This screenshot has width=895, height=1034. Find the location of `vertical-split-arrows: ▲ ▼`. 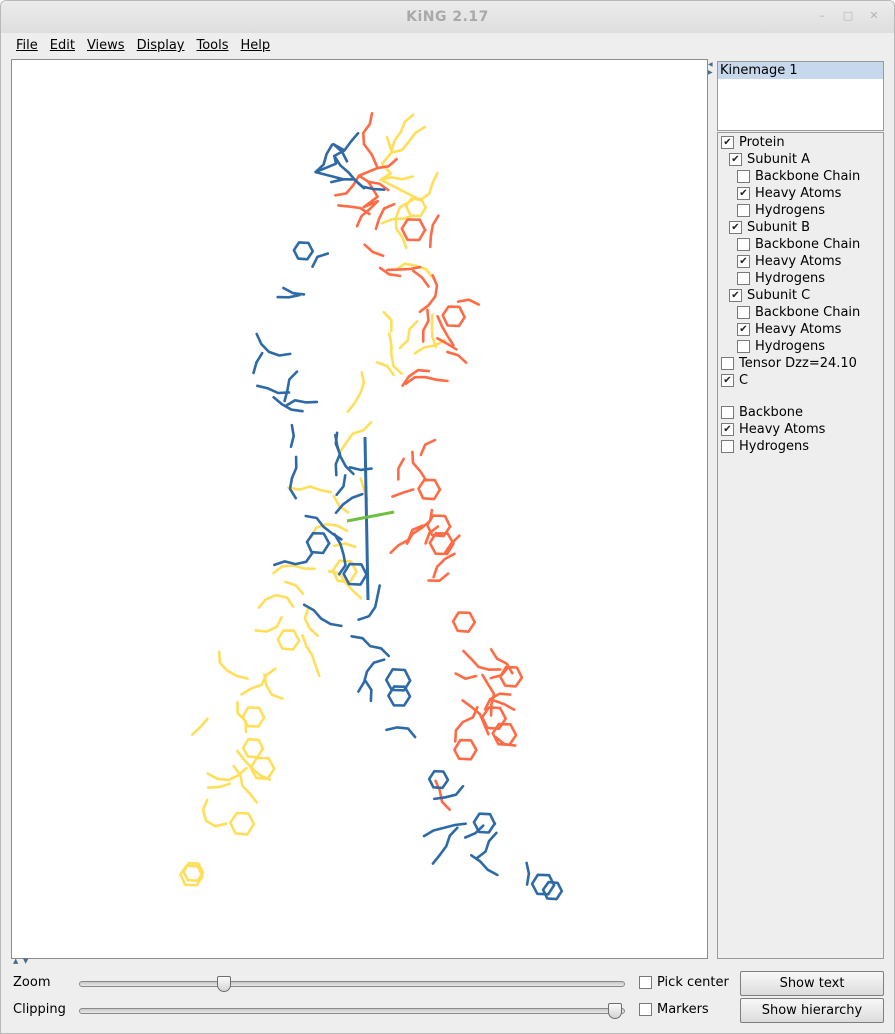

vertical-split-arrows: ▲ ▼ is located at coordinates (447, 961).